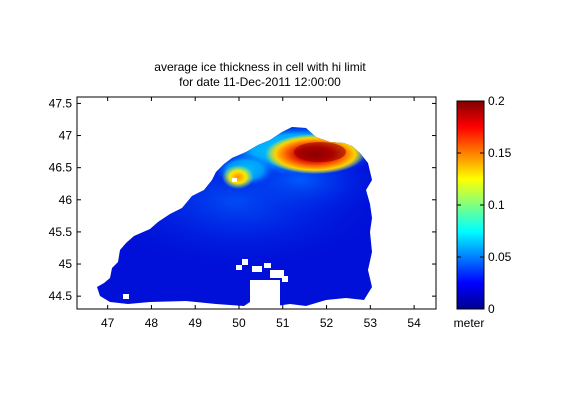 The width and height of the screenshot is (561, 420). What do you see at coordinates (66, 264) in the screenshot?
I see `y-tick-label: 45` at bounding box center [66, 264].